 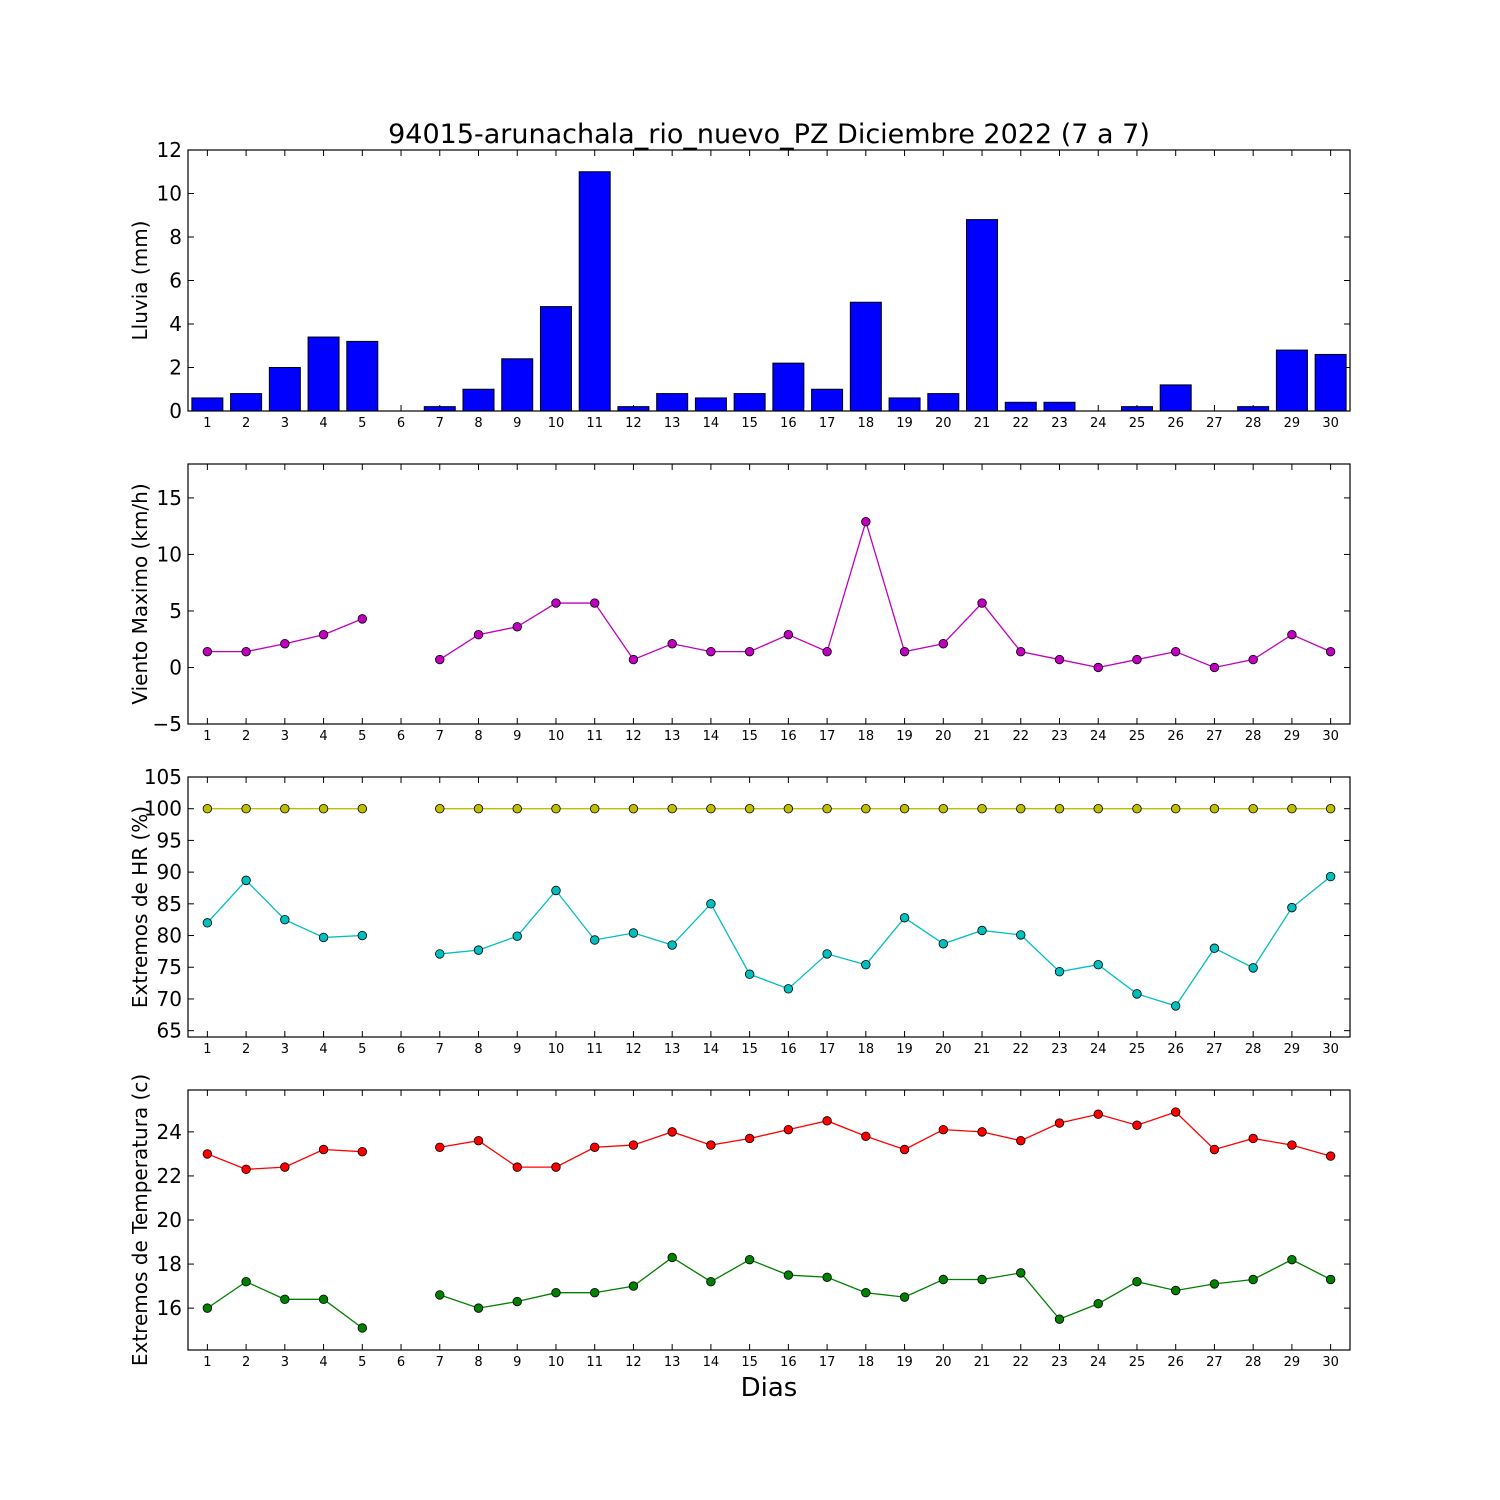 I want to click on x-tick-label: 4, so click(x=323, y=1049).